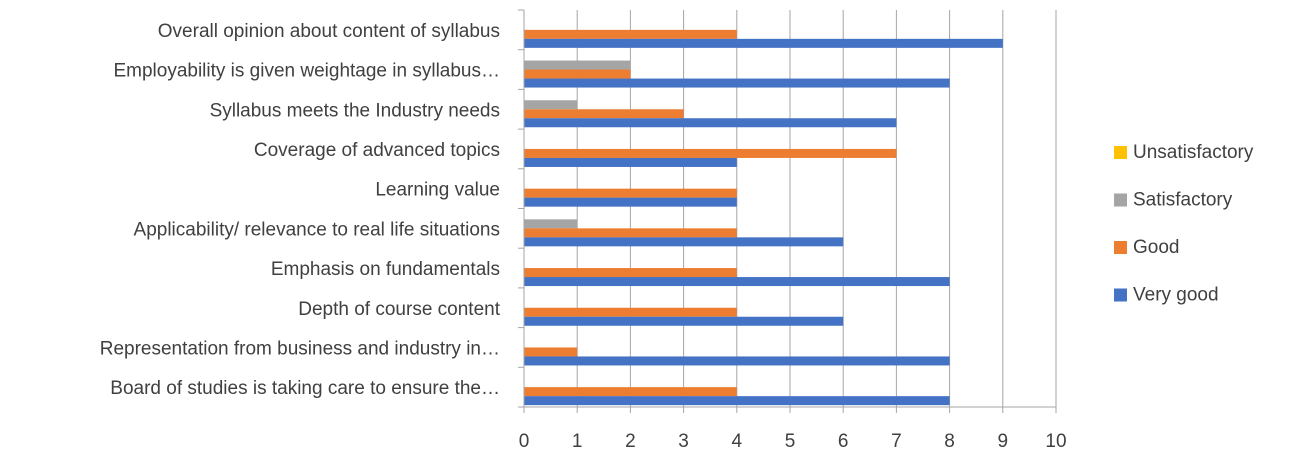 The width and height of the screenshot is (1303, 454). I want to click on x-tick-label: 3, so click(683, 441).